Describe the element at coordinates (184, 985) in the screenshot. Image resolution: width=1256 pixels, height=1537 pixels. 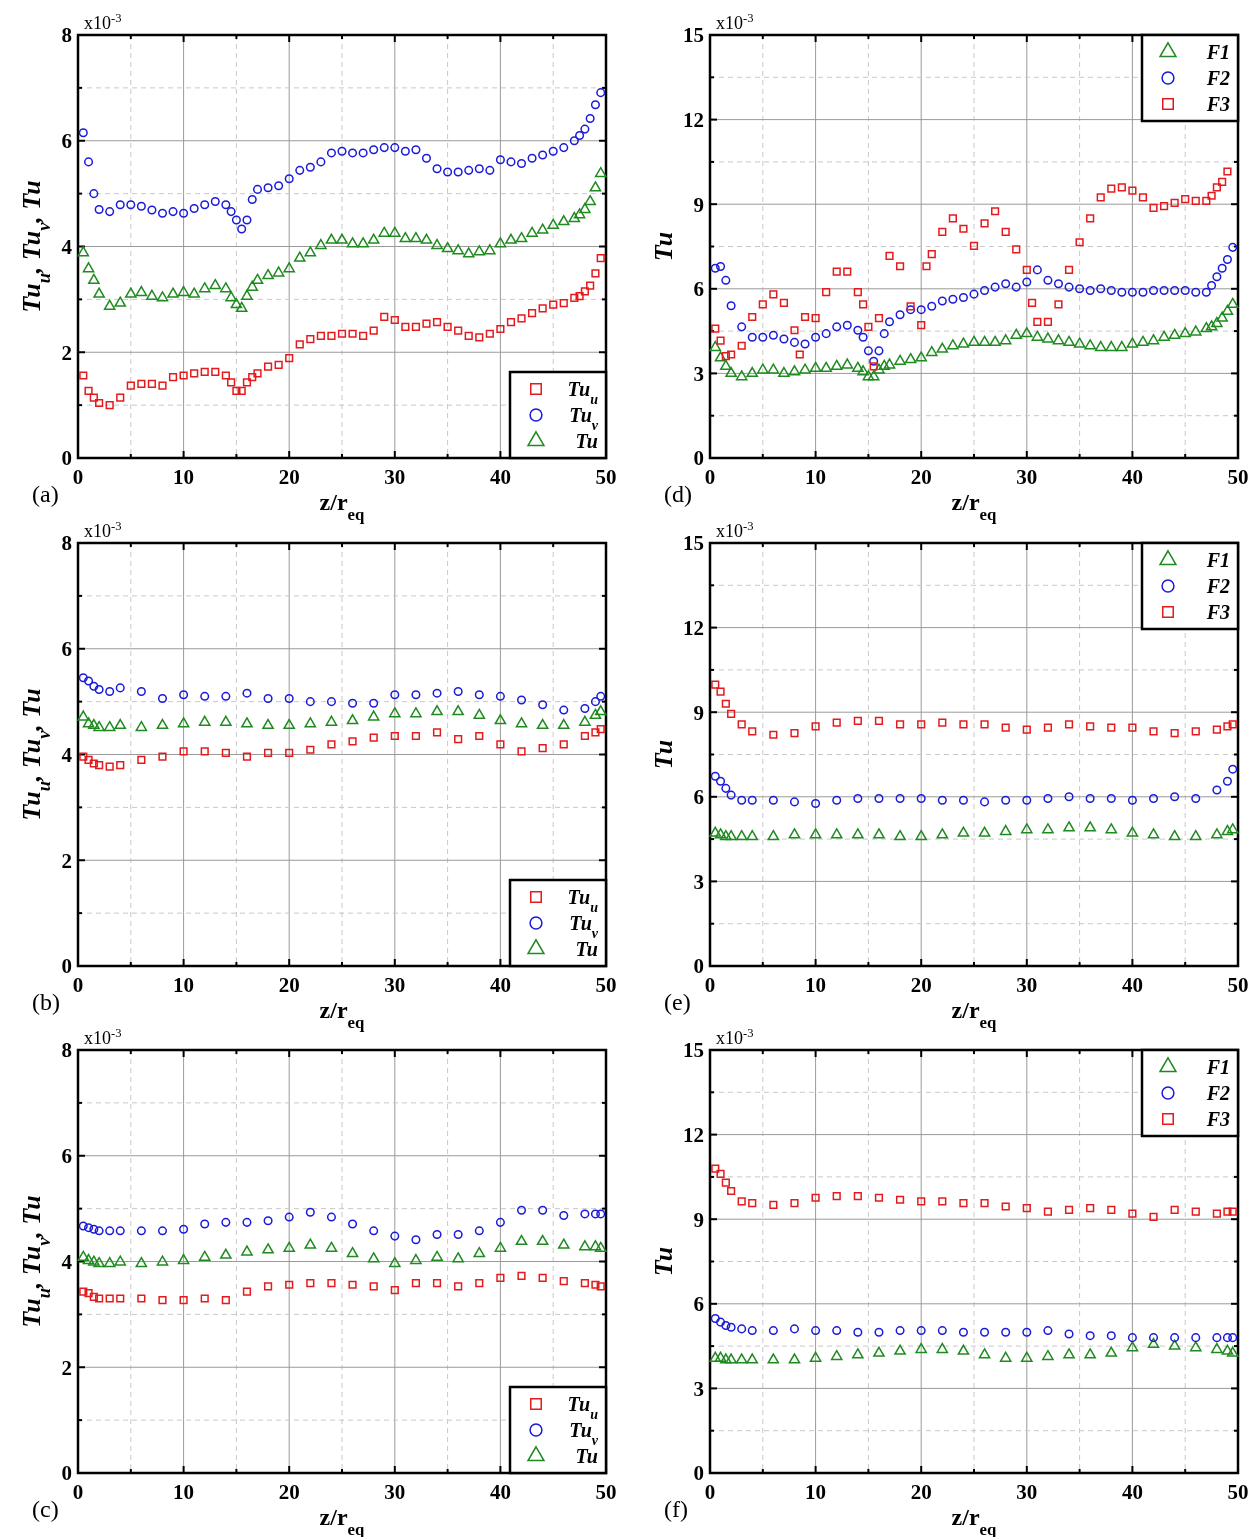
I see `x-tick-label: 10` at that location.